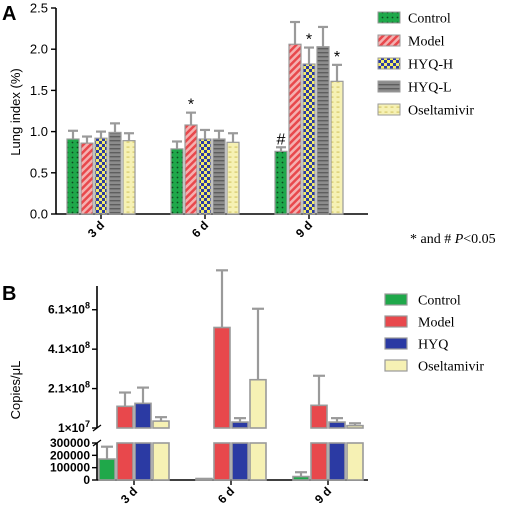  I want to click on tick-mantissa: 1, so click(61, 428).